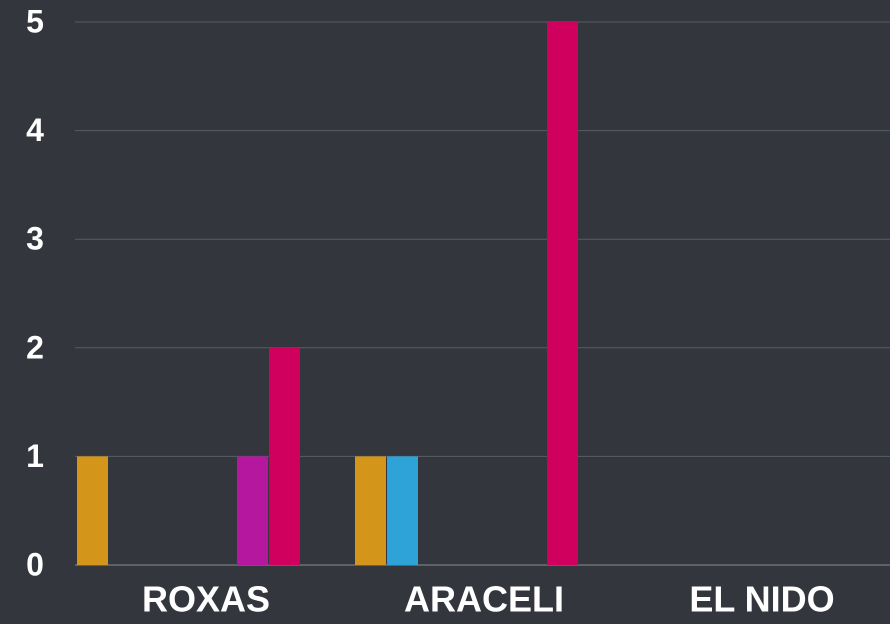 This screenshot has width=890, height=624. Describe the element at coordinates (35, 239) in the screenshot. I see `y-tick-label: 3` at that location.